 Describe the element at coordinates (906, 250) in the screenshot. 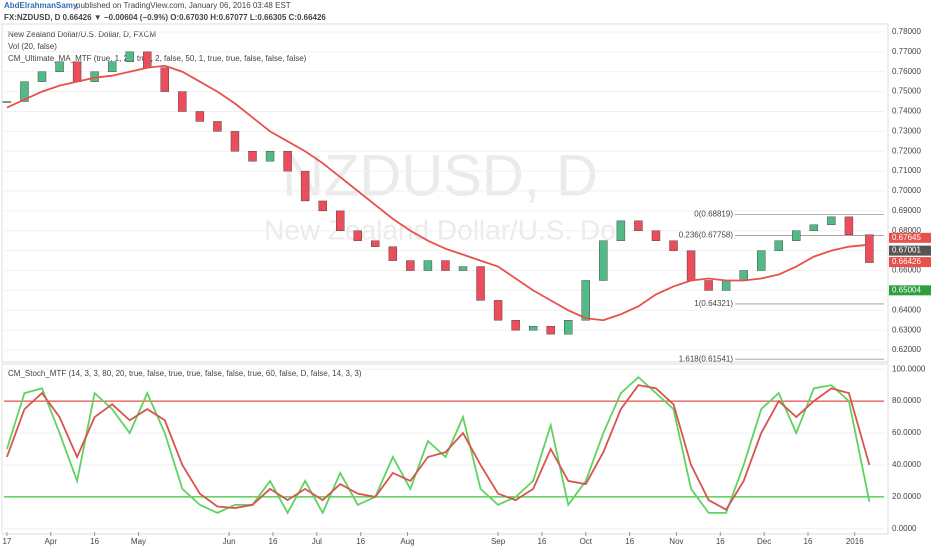

I see `price-tag-label: 0.67001` at that location.